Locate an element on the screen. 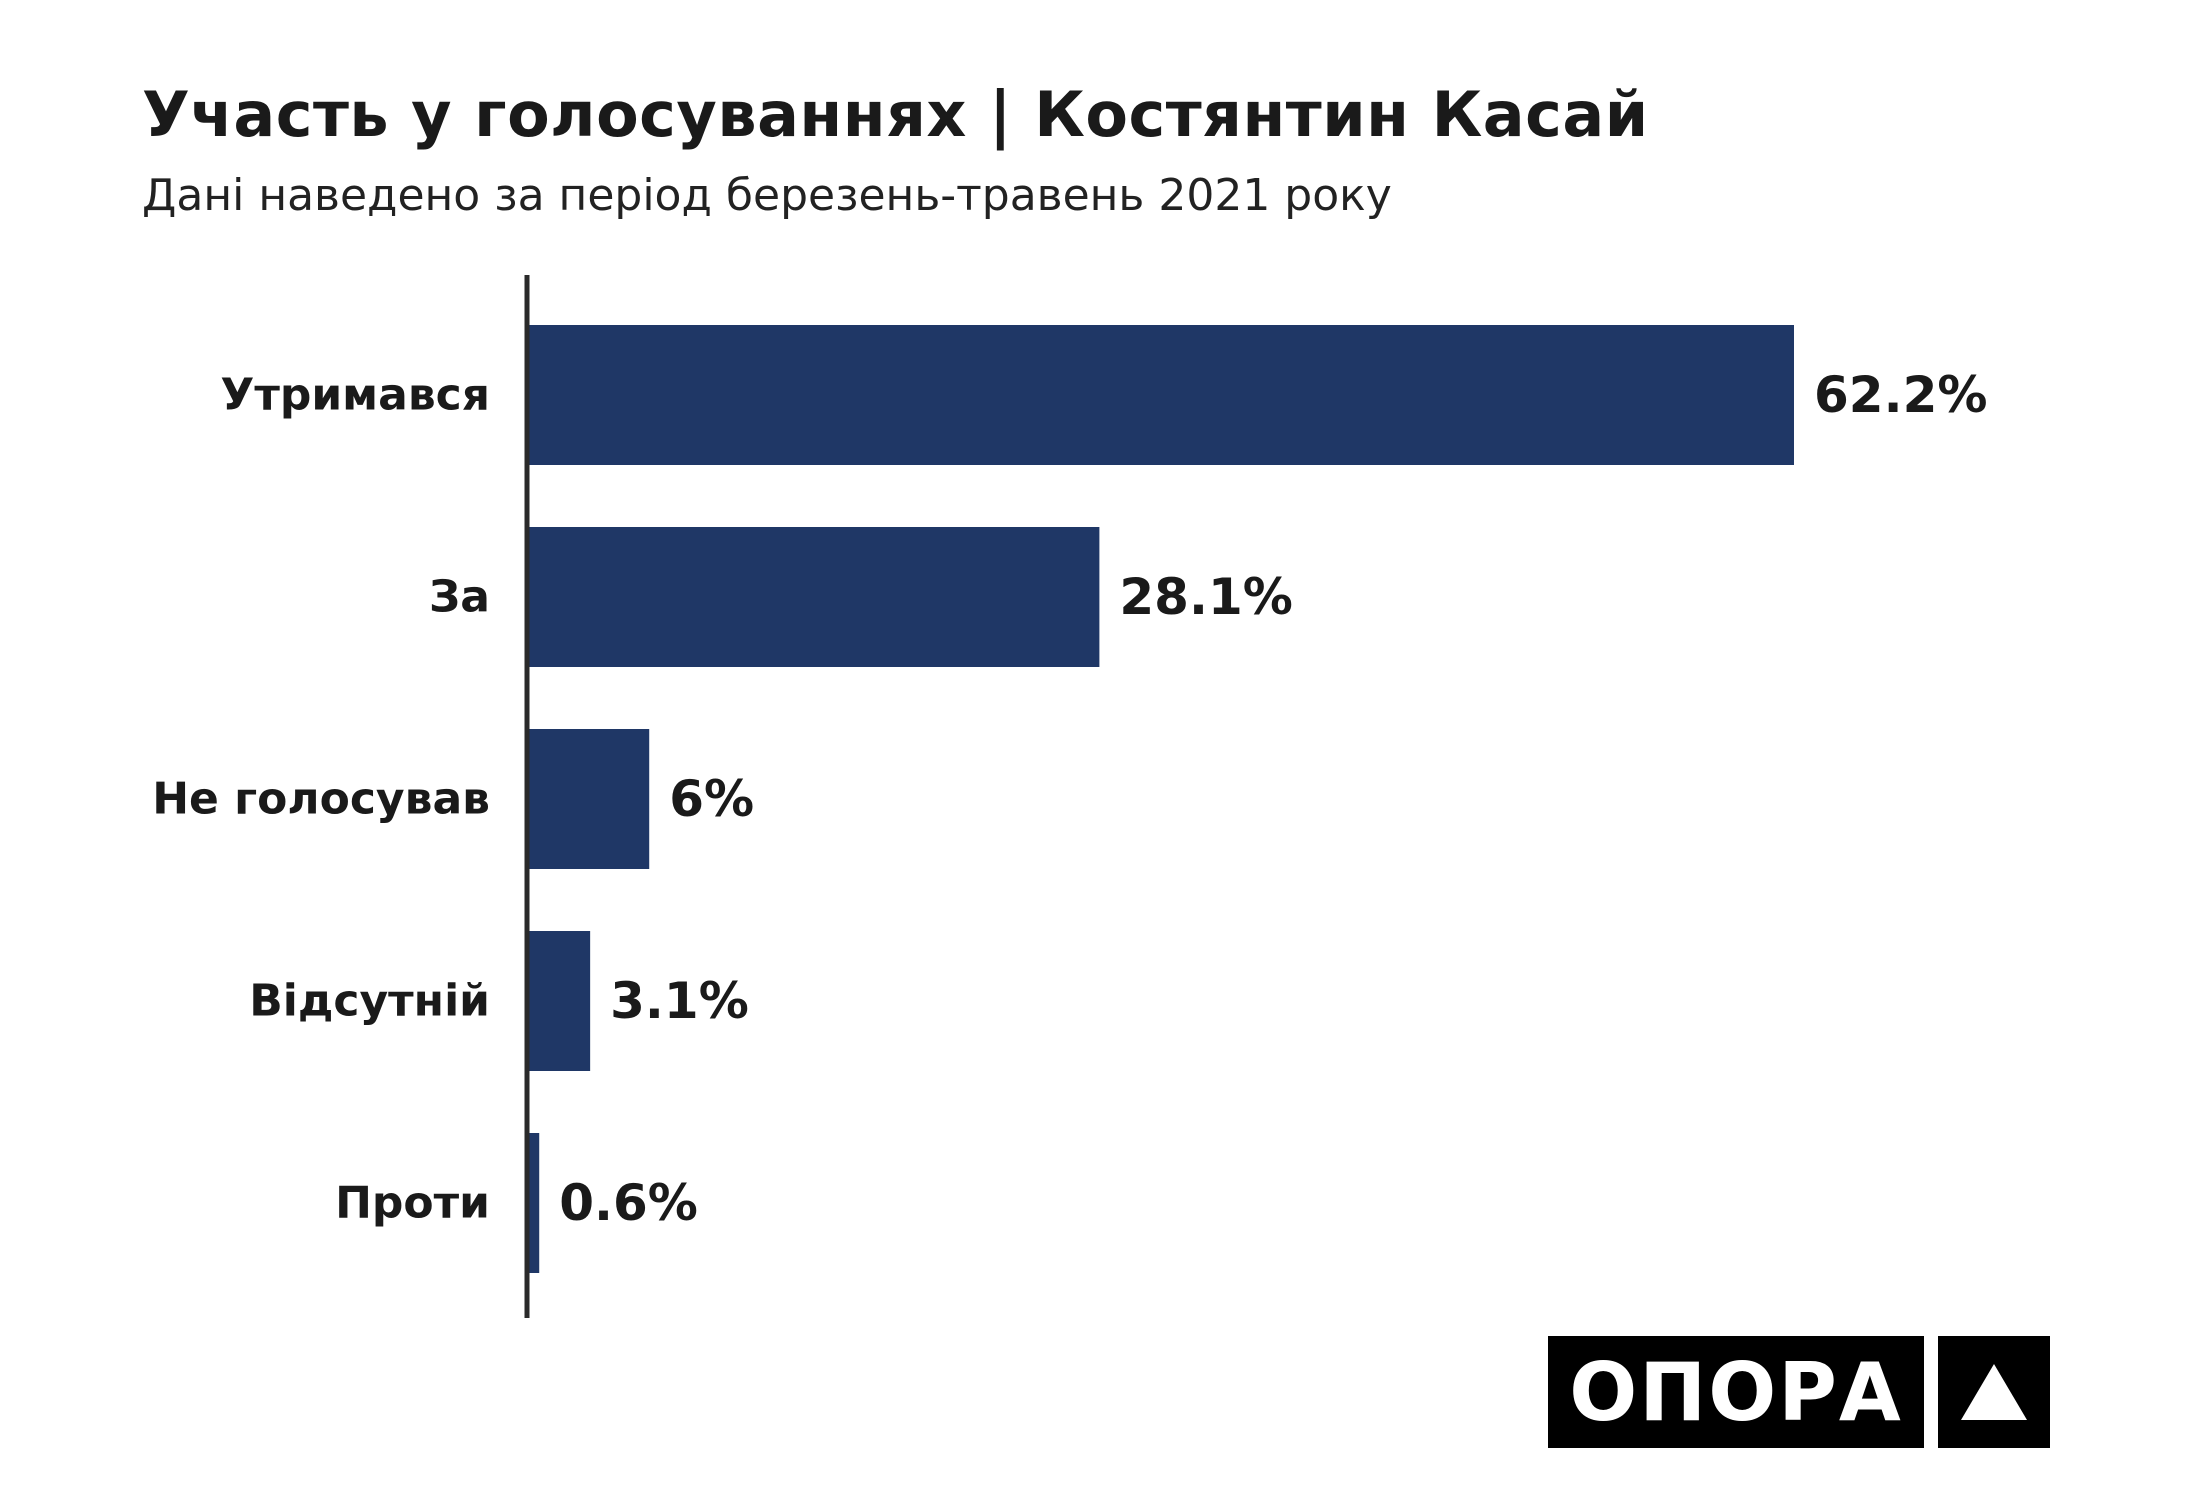  value-label-4: 0.6% is located at coordinates (628, 1203).